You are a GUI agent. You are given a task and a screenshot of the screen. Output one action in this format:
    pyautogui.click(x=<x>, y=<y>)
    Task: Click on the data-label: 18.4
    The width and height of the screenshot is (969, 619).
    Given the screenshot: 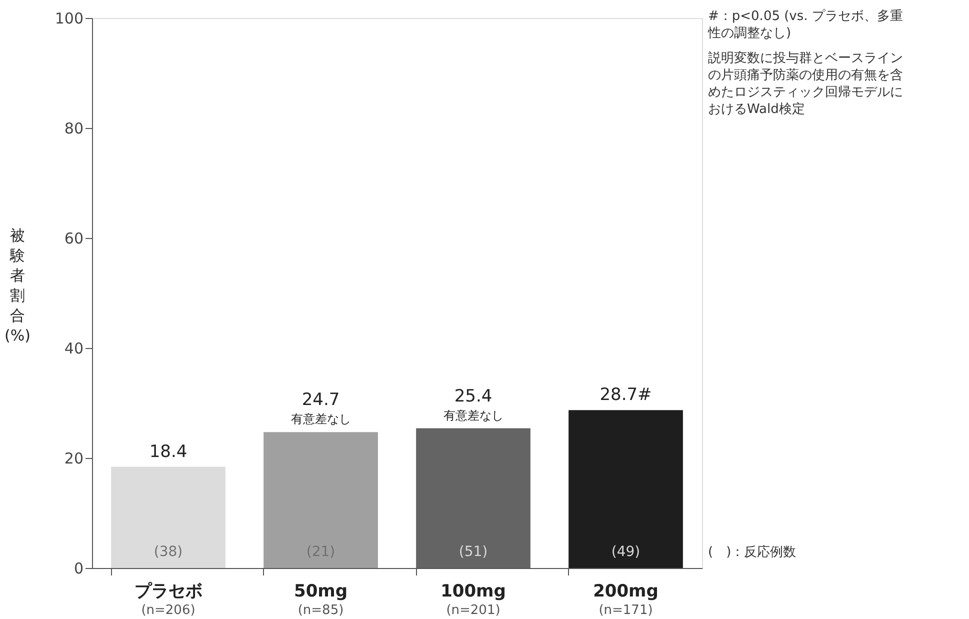 What is the action you would take?
    pyautogui.click(x=168, y=452)
    